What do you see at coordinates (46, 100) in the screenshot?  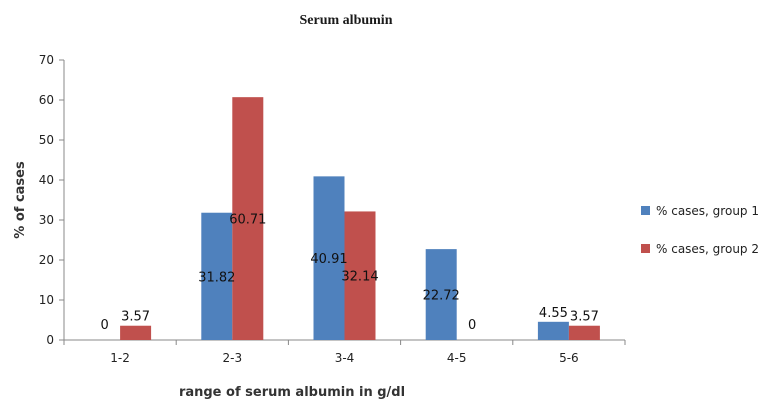 I see `y-tick-label: 60` at bounding box center [46, 100].